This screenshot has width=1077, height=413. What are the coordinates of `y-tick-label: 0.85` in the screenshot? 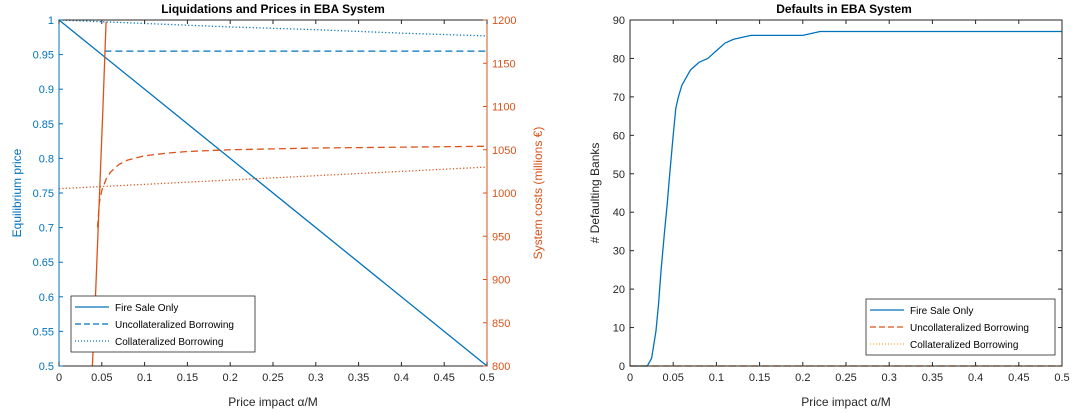 It's located at (43, 125).